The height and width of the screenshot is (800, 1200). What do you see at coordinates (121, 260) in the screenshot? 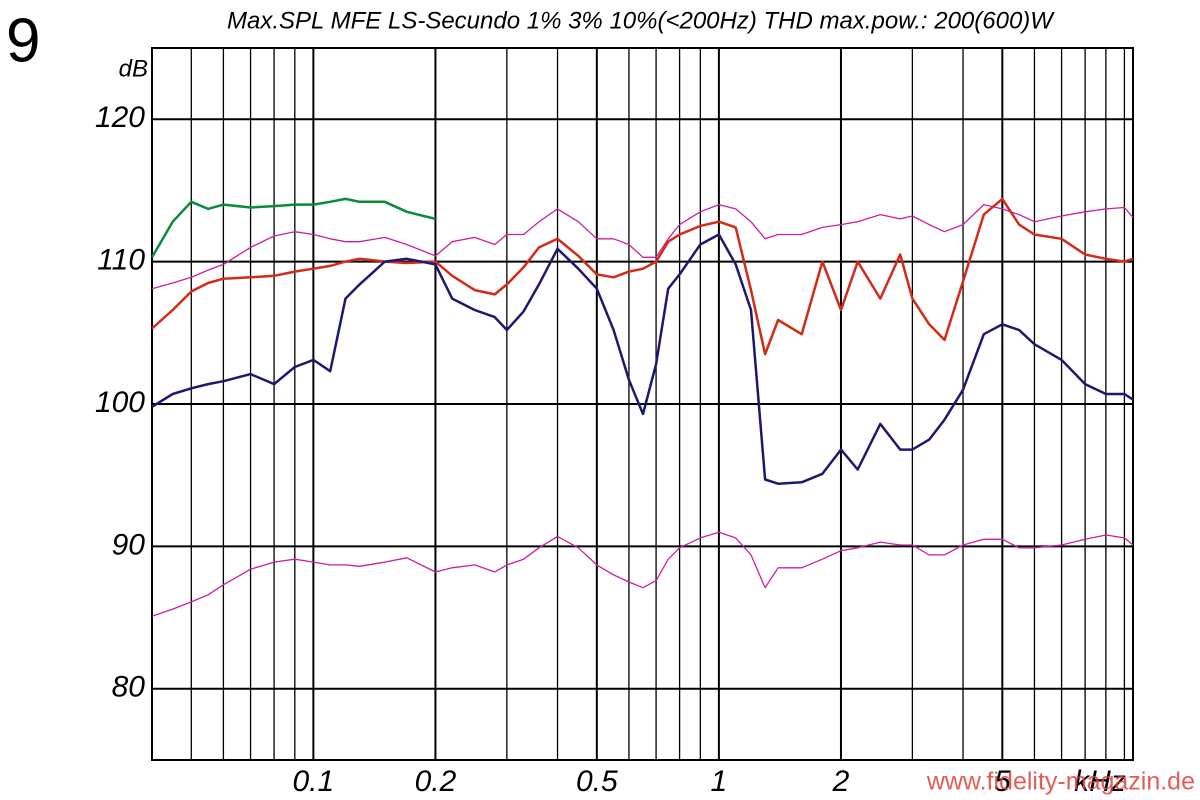
I see `y-tick-label: 110` at bounding box center [121, 260].